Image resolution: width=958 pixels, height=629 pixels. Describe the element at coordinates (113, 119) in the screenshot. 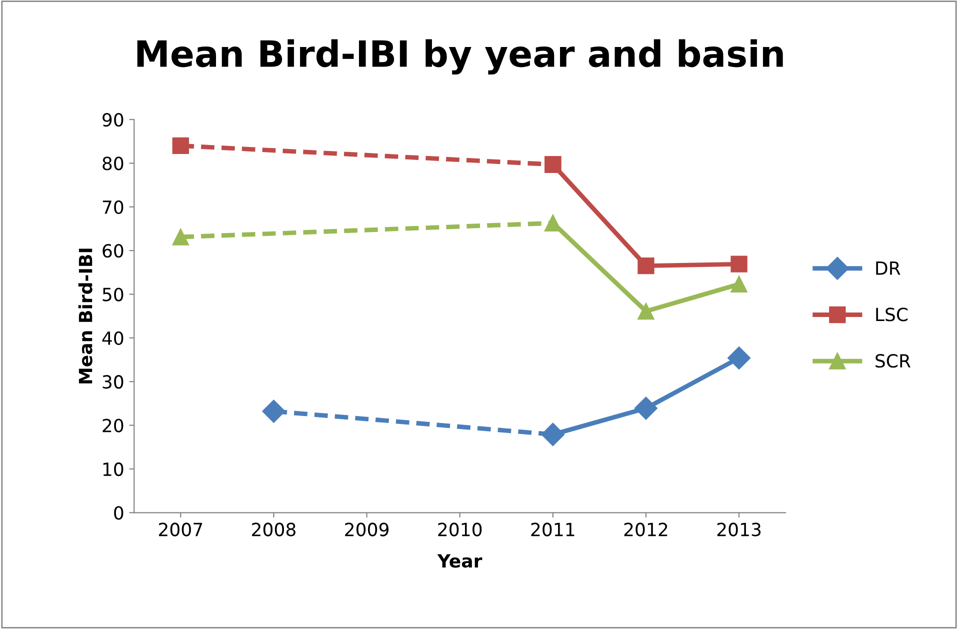

I see `y-tick-label: 90` at that location.